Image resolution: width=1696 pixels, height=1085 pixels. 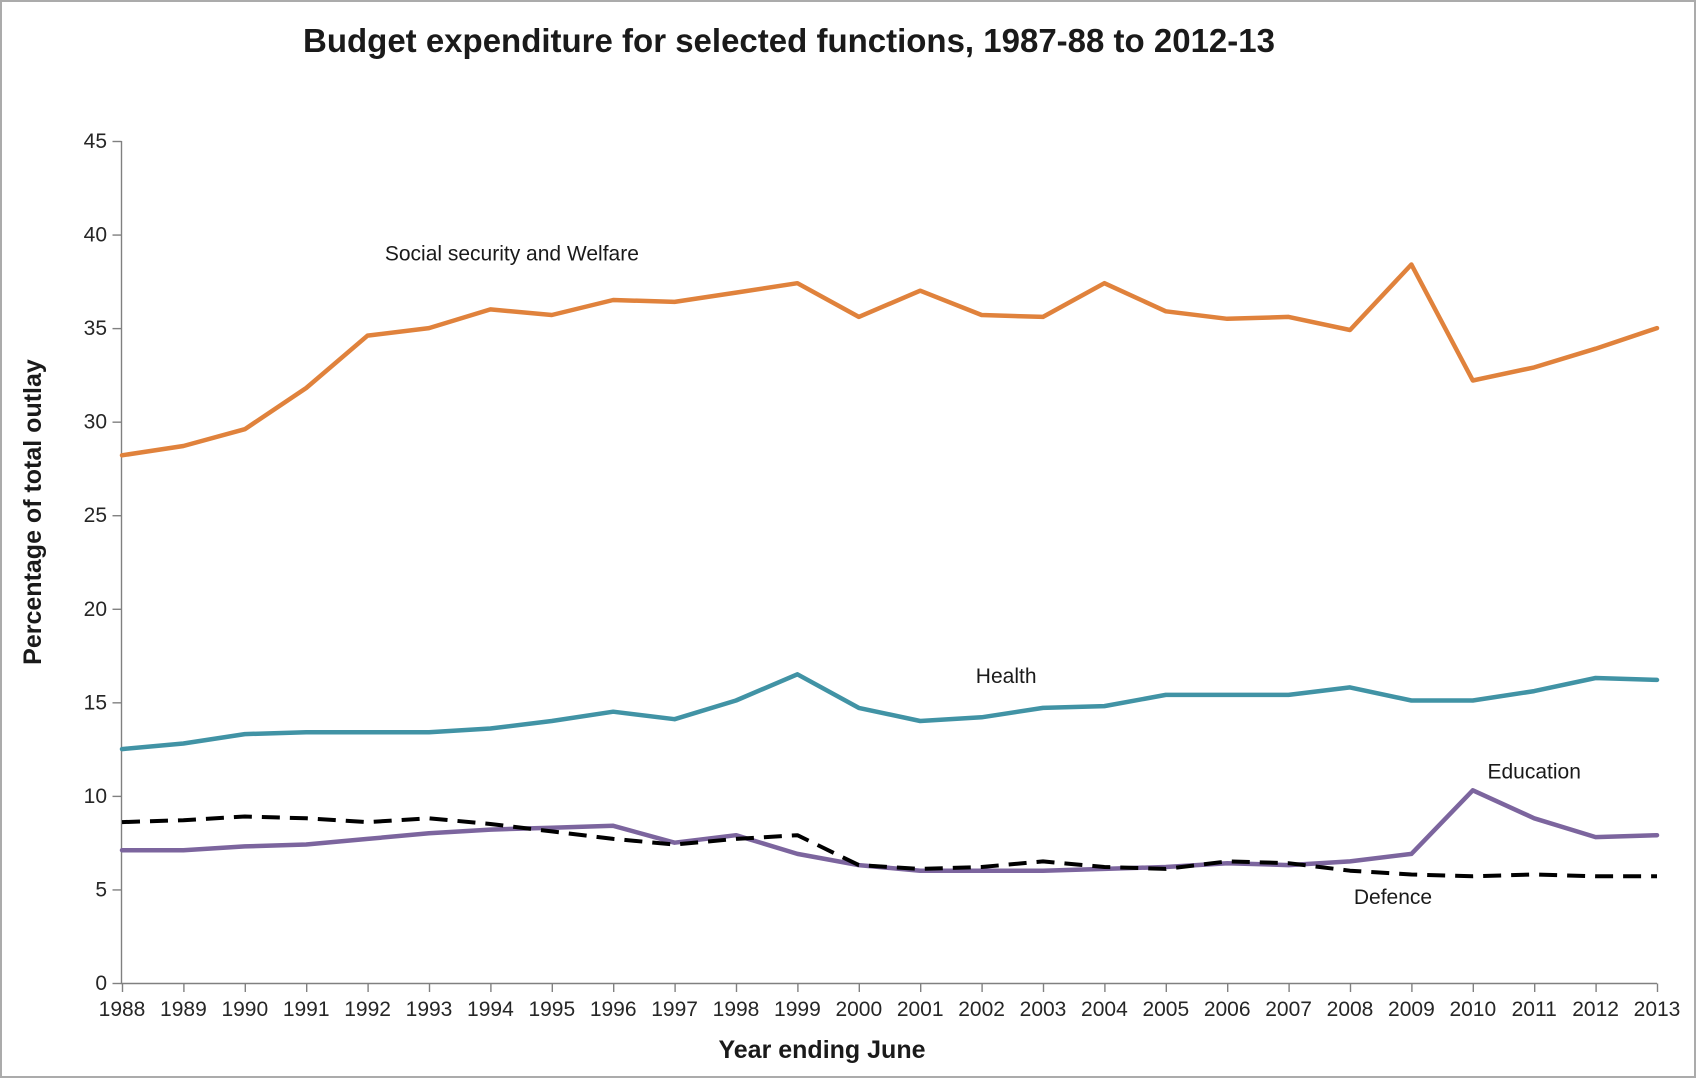 I want to click on y-tick-label: 35, so click(x=95, y=328).